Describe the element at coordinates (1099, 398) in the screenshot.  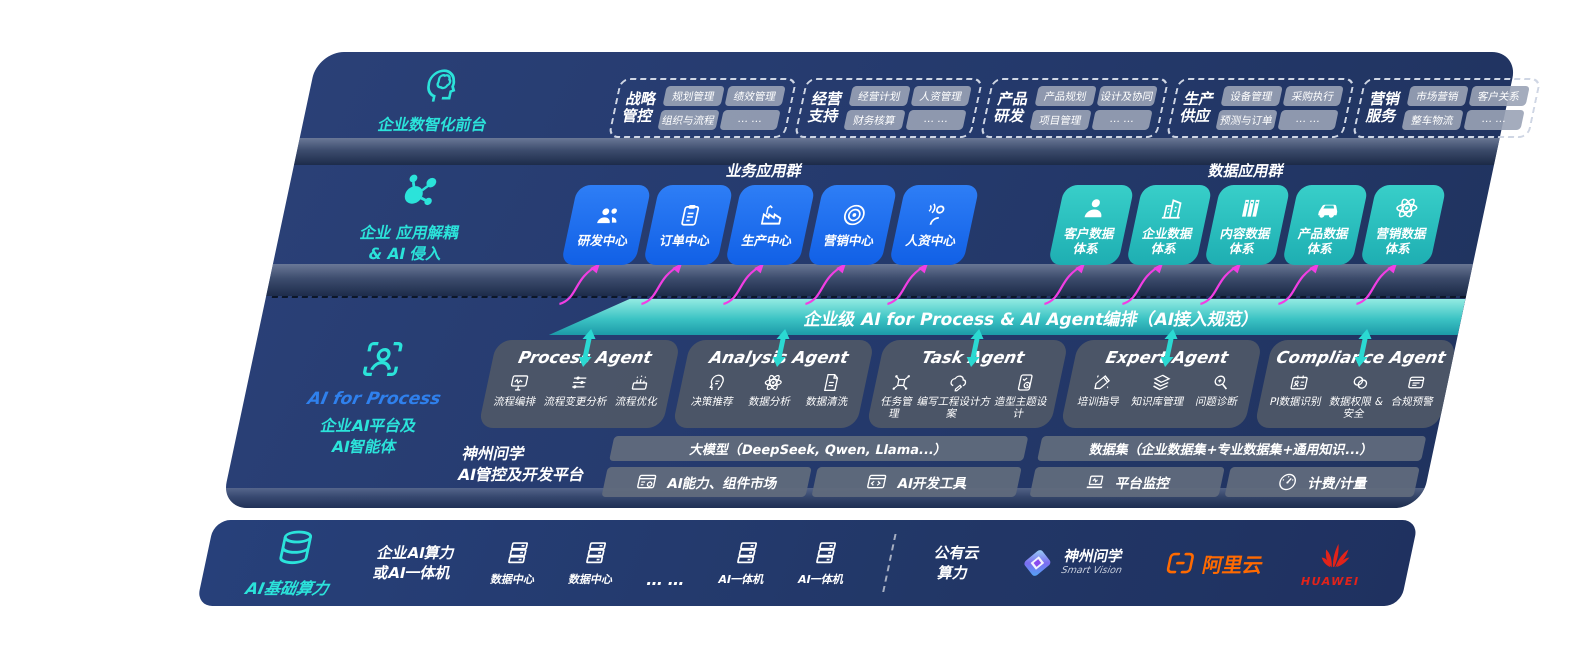
I see `agent-capability: 培训指导` at that location.